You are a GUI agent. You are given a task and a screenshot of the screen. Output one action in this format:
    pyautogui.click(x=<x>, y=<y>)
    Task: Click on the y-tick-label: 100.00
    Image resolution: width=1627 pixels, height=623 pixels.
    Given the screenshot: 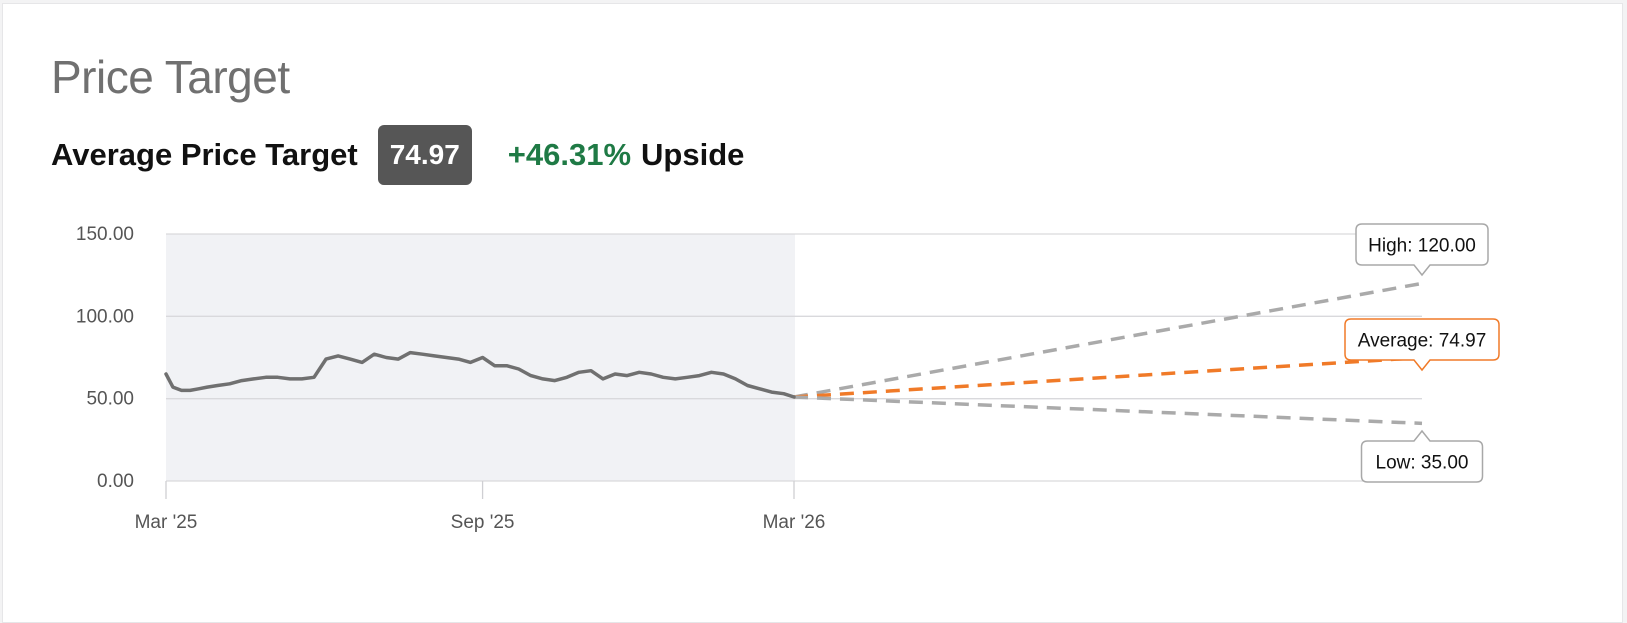 What is the action you would take?
    pyautogui.click(x=105, y=316)
    